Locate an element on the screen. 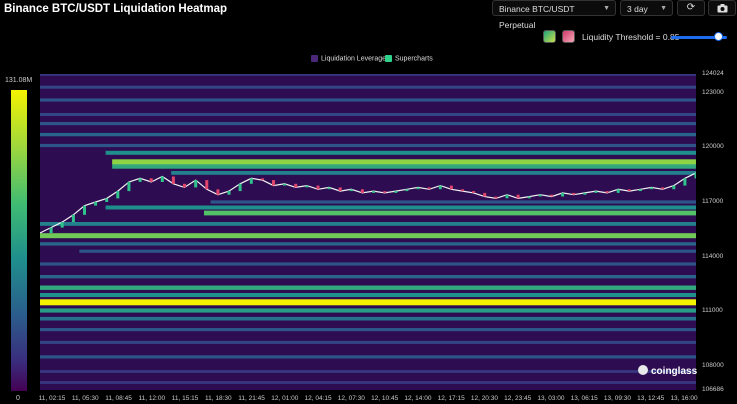 The image size is (737, 404). color-scheme-pink-swatch is located at coordinates (568, 36).